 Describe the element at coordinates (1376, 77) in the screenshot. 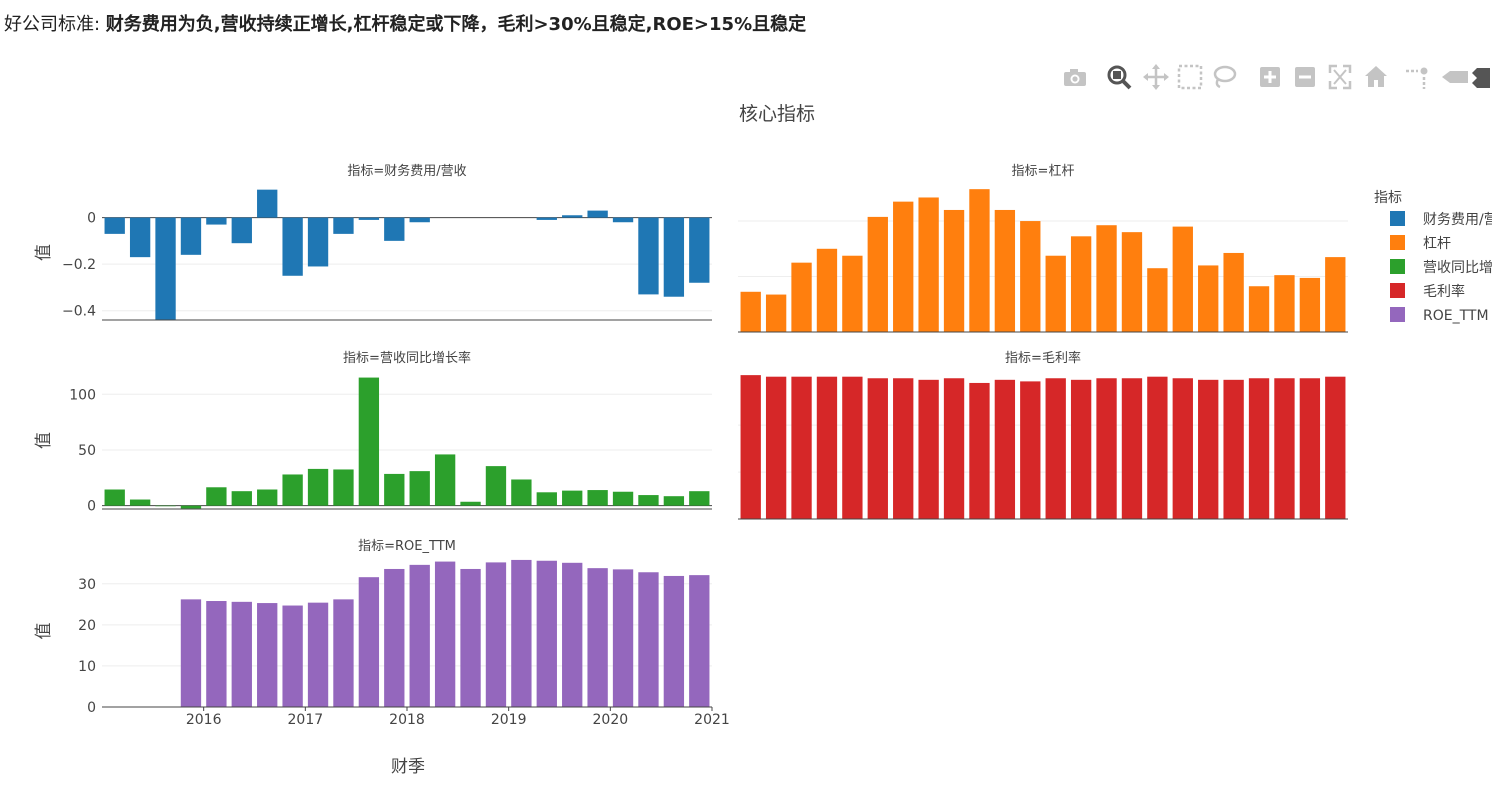

I see `reset-axes-icon` at that location.